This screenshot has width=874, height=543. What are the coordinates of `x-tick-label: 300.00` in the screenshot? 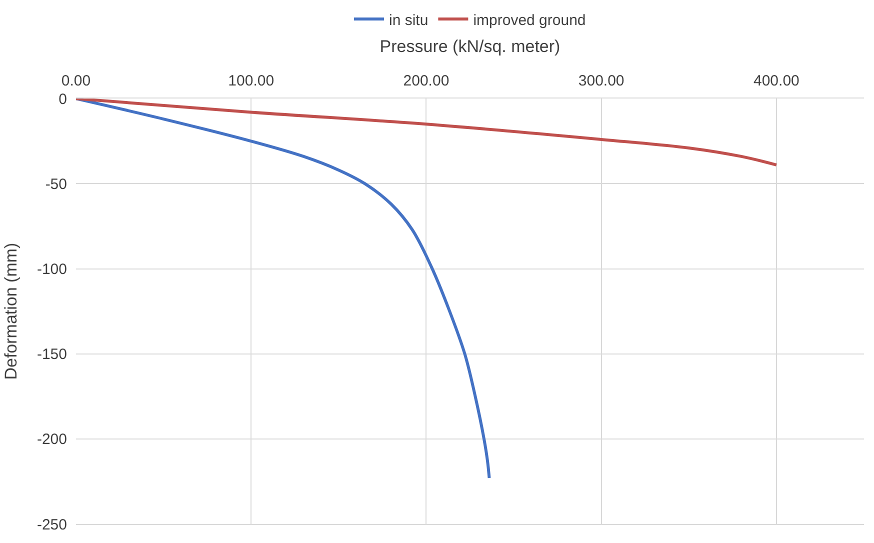 It's located at (601, 81).